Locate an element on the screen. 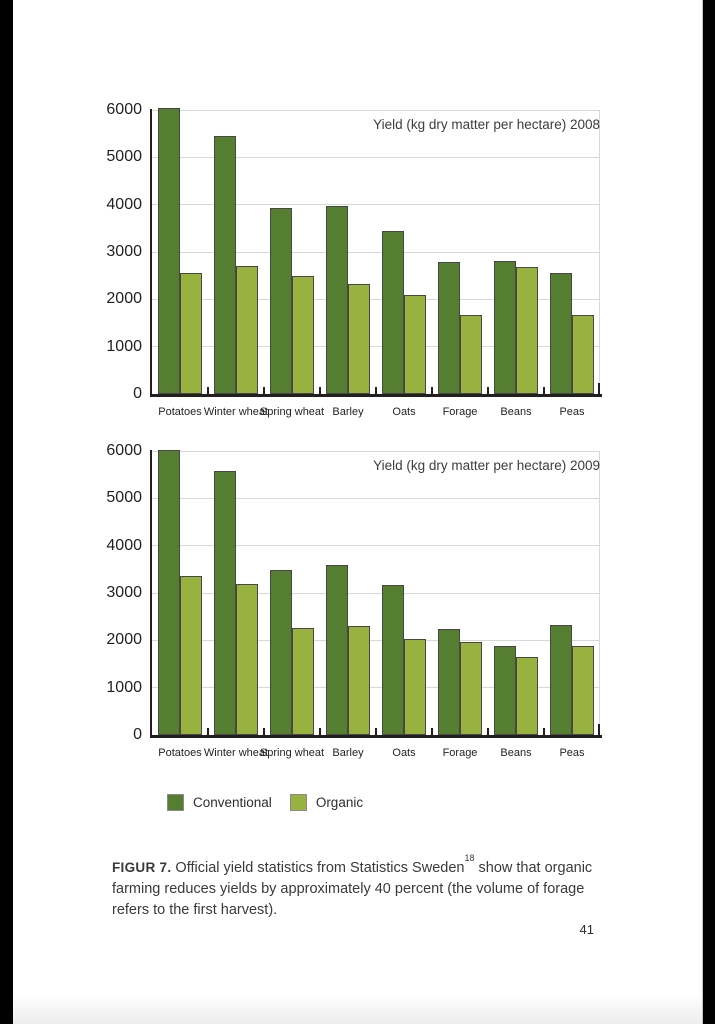 This screenshot has height=1024, width=715. legend-label-organic: Organic is located at coordinates (339, 802).